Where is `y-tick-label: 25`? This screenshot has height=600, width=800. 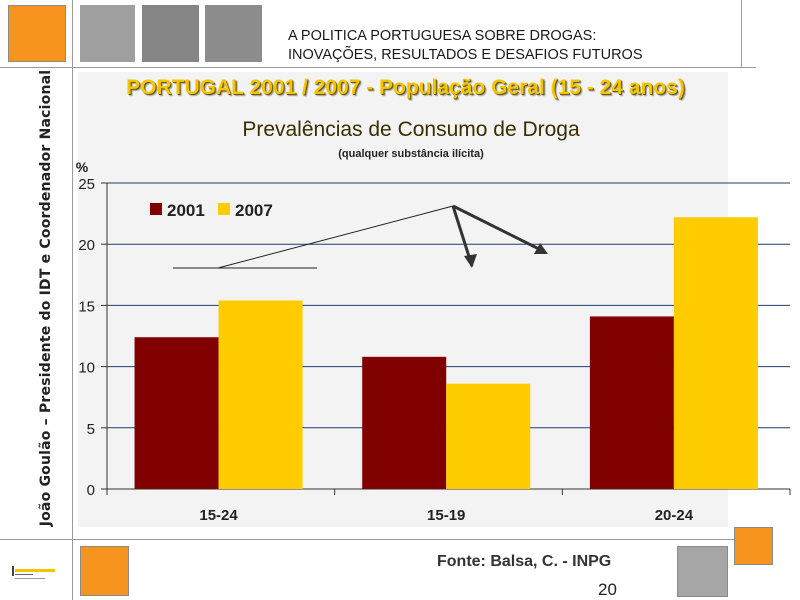 y-tick-label: 25 is located at coordinates (86, 184).